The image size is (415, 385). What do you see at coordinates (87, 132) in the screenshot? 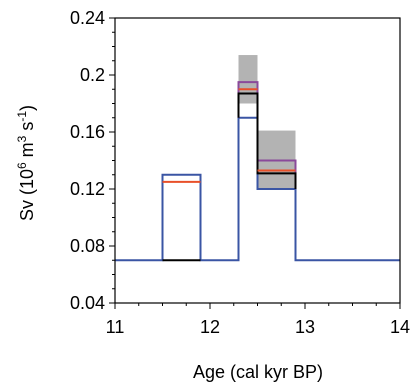
I see `y-tick-label: 0.16` at bounding box center [87, 132].